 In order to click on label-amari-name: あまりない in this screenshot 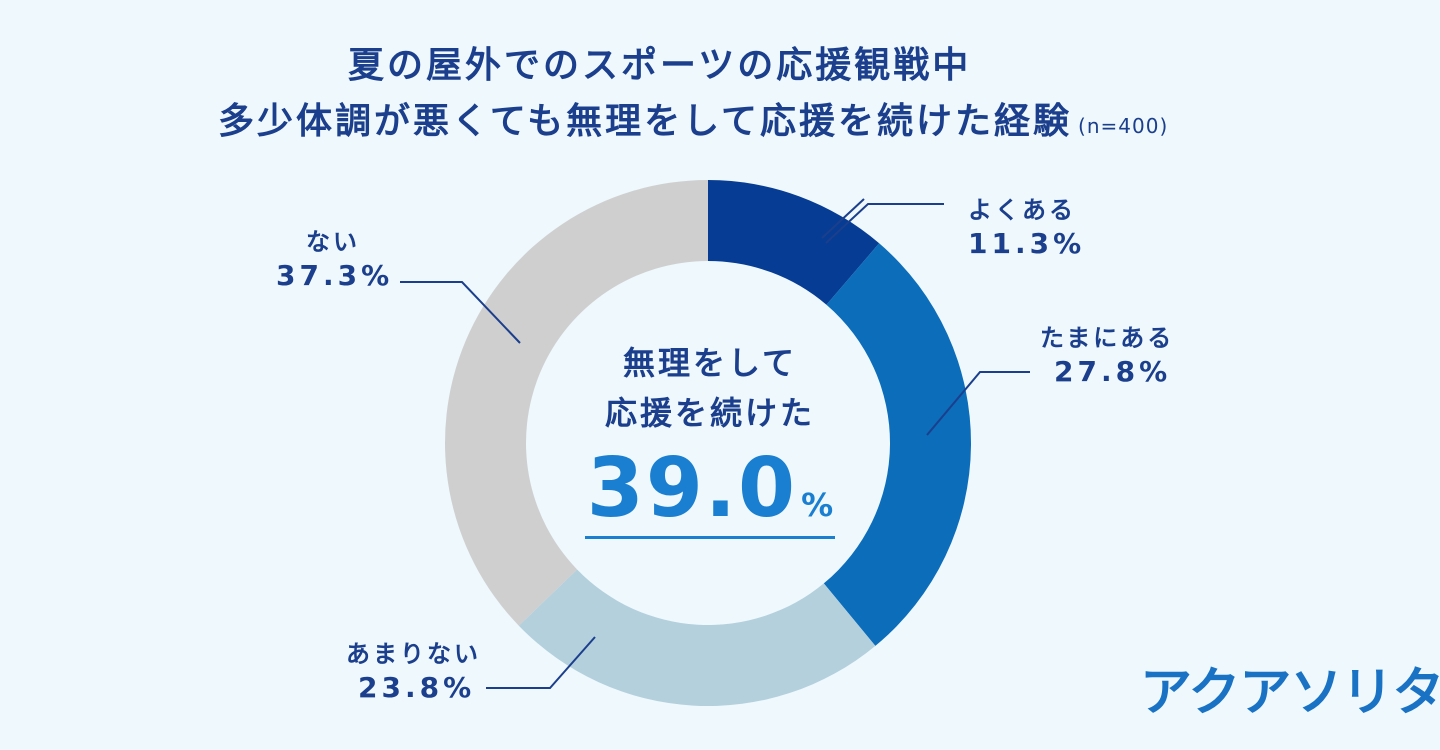, I will do `click(413, 654)`.